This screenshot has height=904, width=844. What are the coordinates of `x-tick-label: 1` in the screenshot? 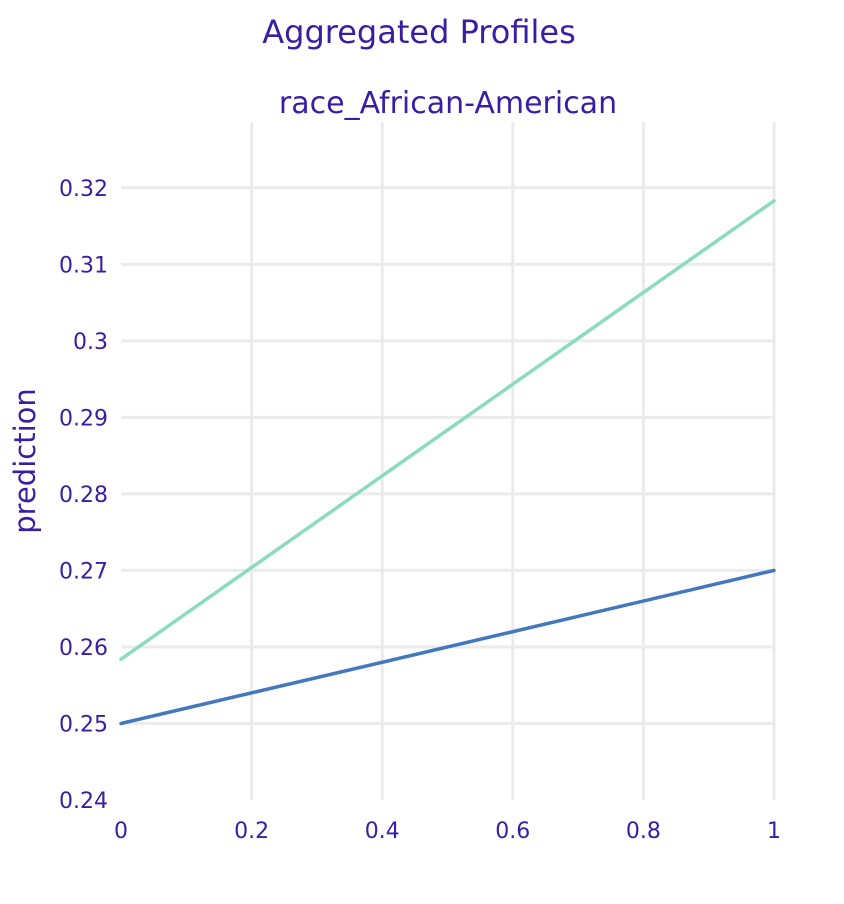 It's located at (774, 831).